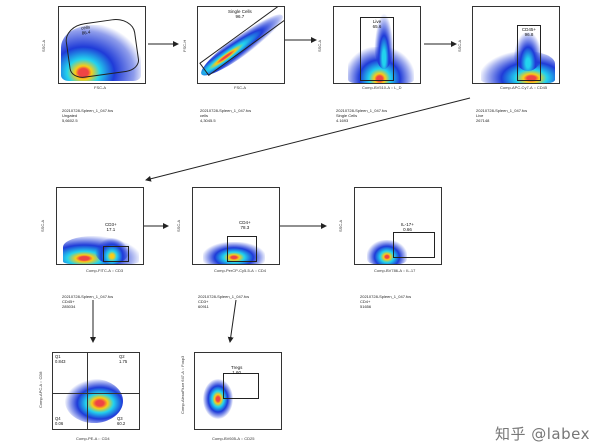  I want to click on quadrant-horizontal-line, so click(96, 393).